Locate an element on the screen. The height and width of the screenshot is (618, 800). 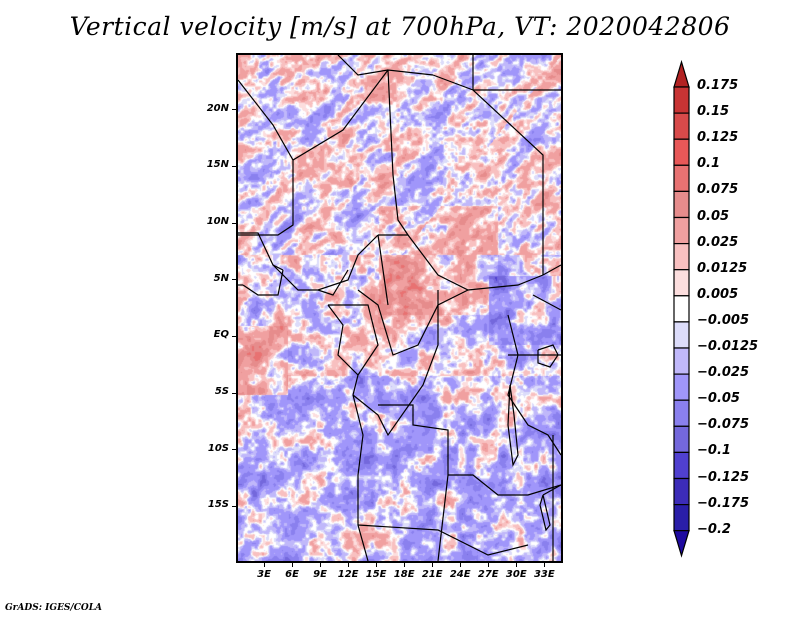
colorbar-max-arrow is located at coordinates (681, 73).